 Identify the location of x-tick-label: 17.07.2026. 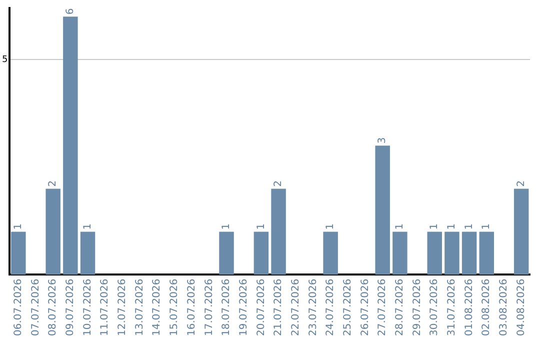
(209, 307).